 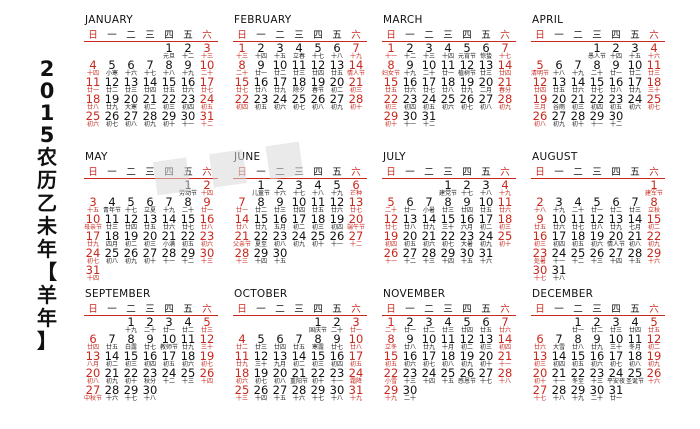 I want to click on title-char: 【, so click(x=47, y=272).